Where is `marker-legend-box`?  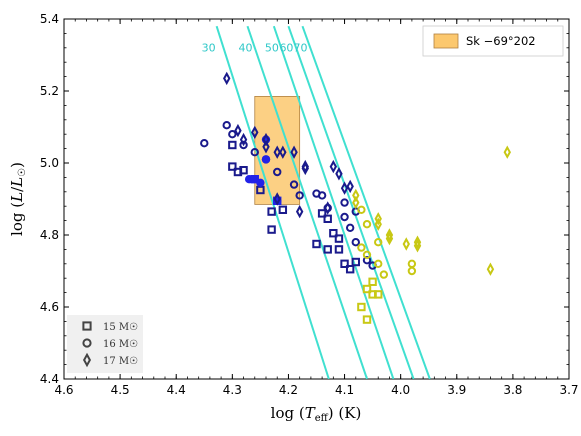
marker-legend-box is located at coordinates (105, 344).